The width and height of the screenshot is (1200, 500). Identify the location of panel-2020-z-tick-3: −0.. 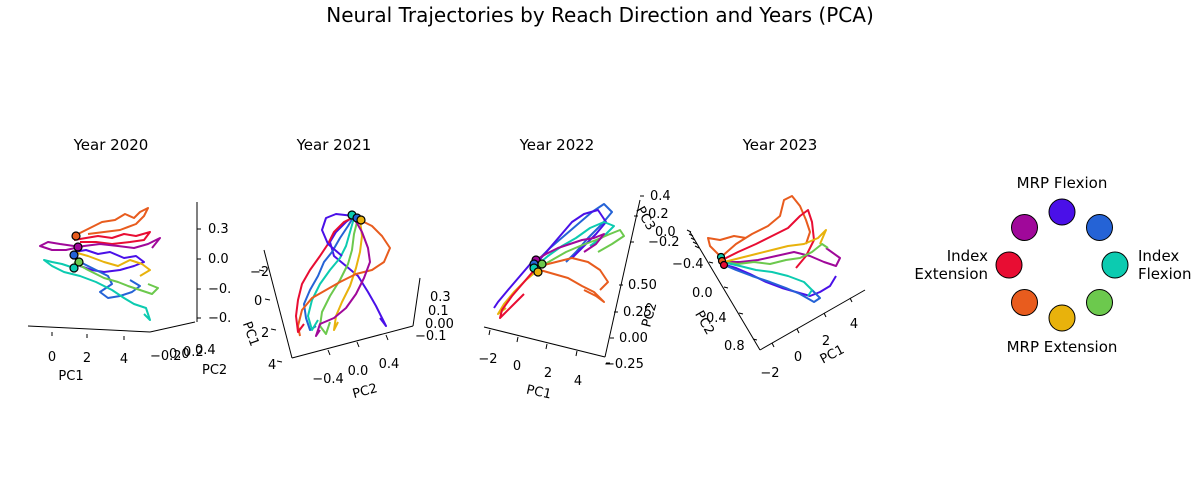
(219, 318).